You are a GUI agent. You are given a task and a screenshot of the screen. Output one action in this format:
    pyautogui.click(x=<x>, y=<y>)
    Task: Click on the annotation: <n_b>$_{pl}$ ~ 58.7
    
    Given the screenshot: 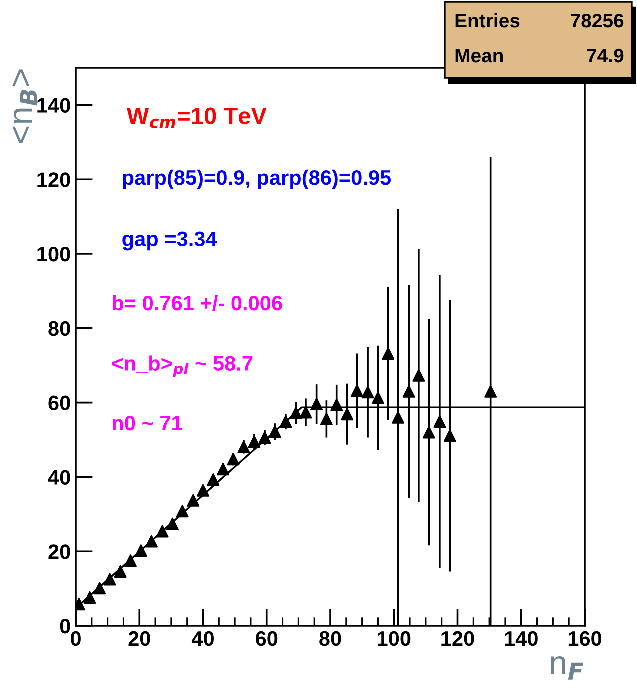 What is the action you would take?
    pyautogui.click(x=182, y=367)
    